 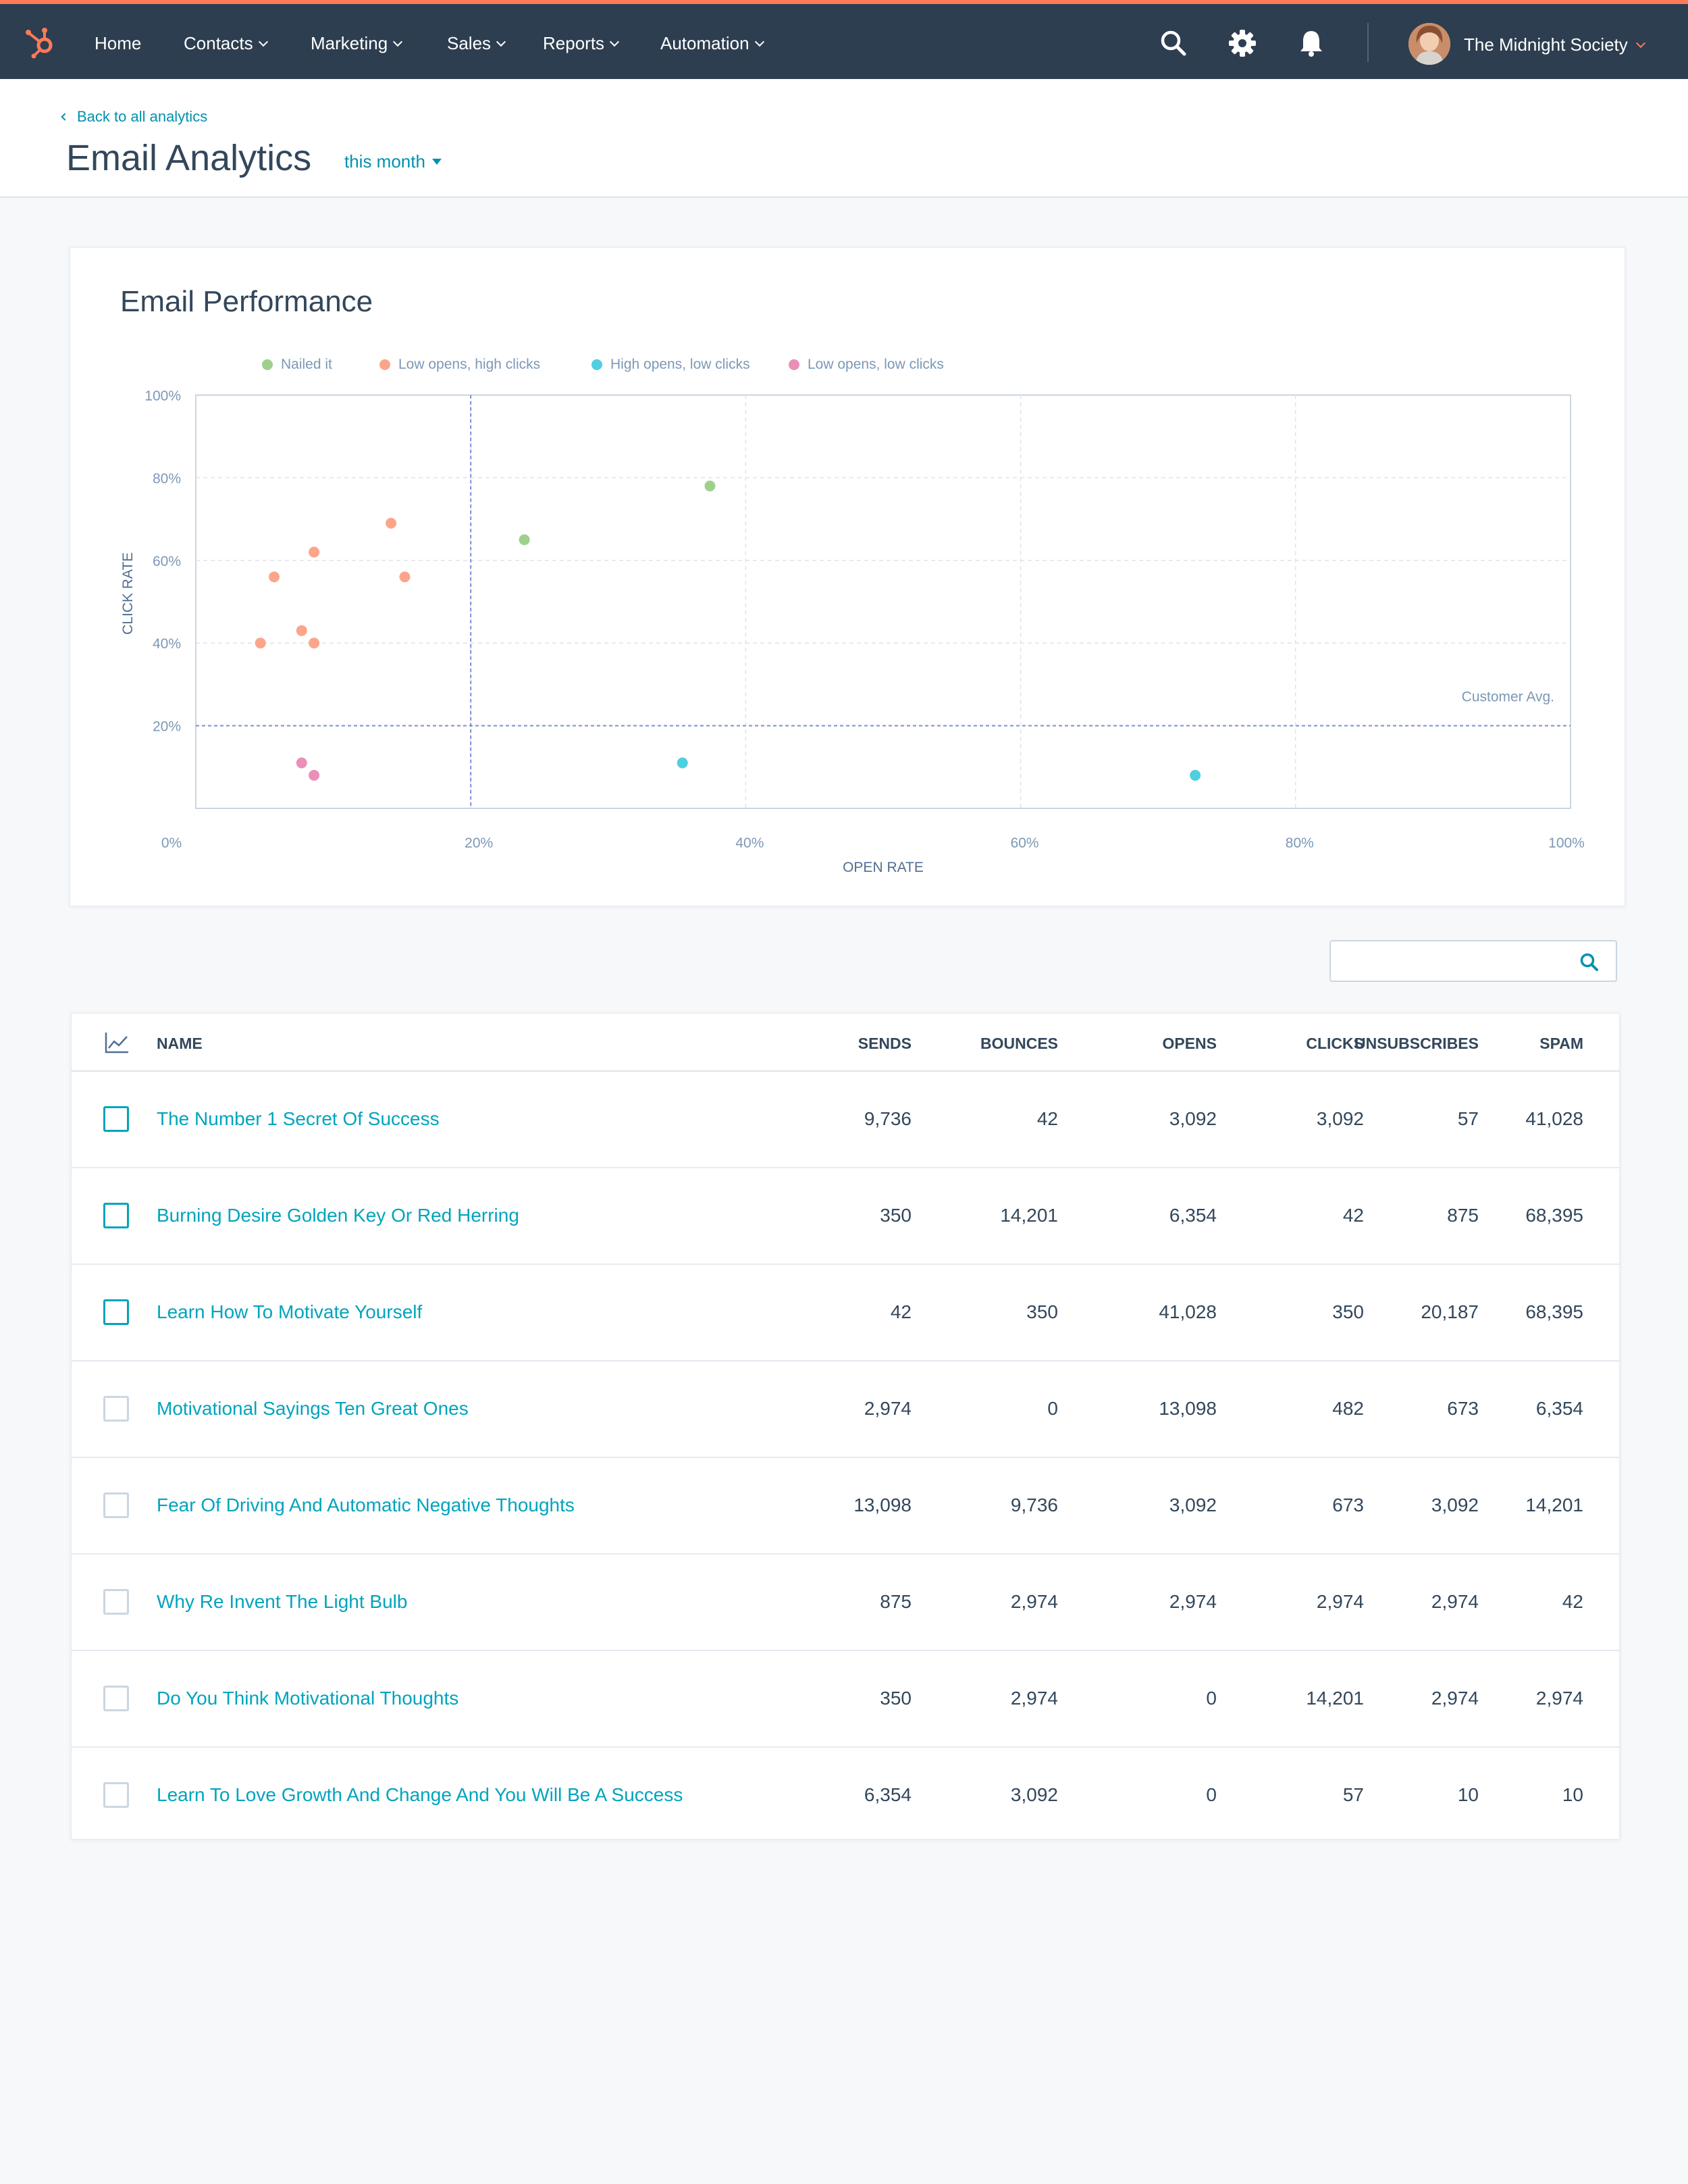 I want to click on bell-icon, so click(x=1311, y=43).